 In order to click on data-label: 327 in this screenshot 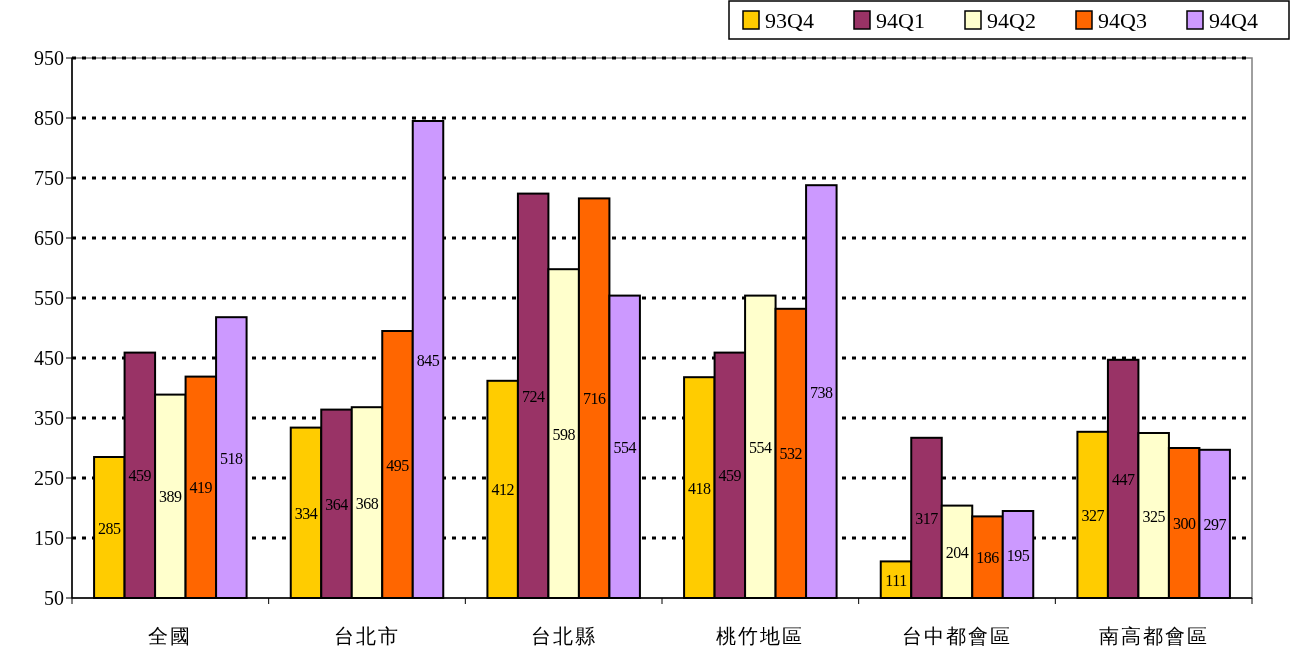, I will do `click(1093, 515)`.